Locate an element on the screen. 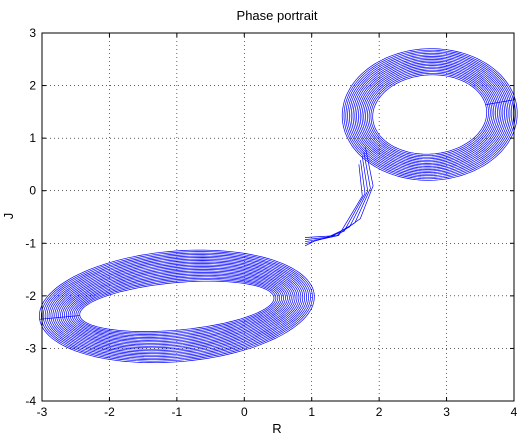 Image resolution: width=521 pixels, height=438 pixels. left-lobe-trajectory is located at coordinates (177, 306).